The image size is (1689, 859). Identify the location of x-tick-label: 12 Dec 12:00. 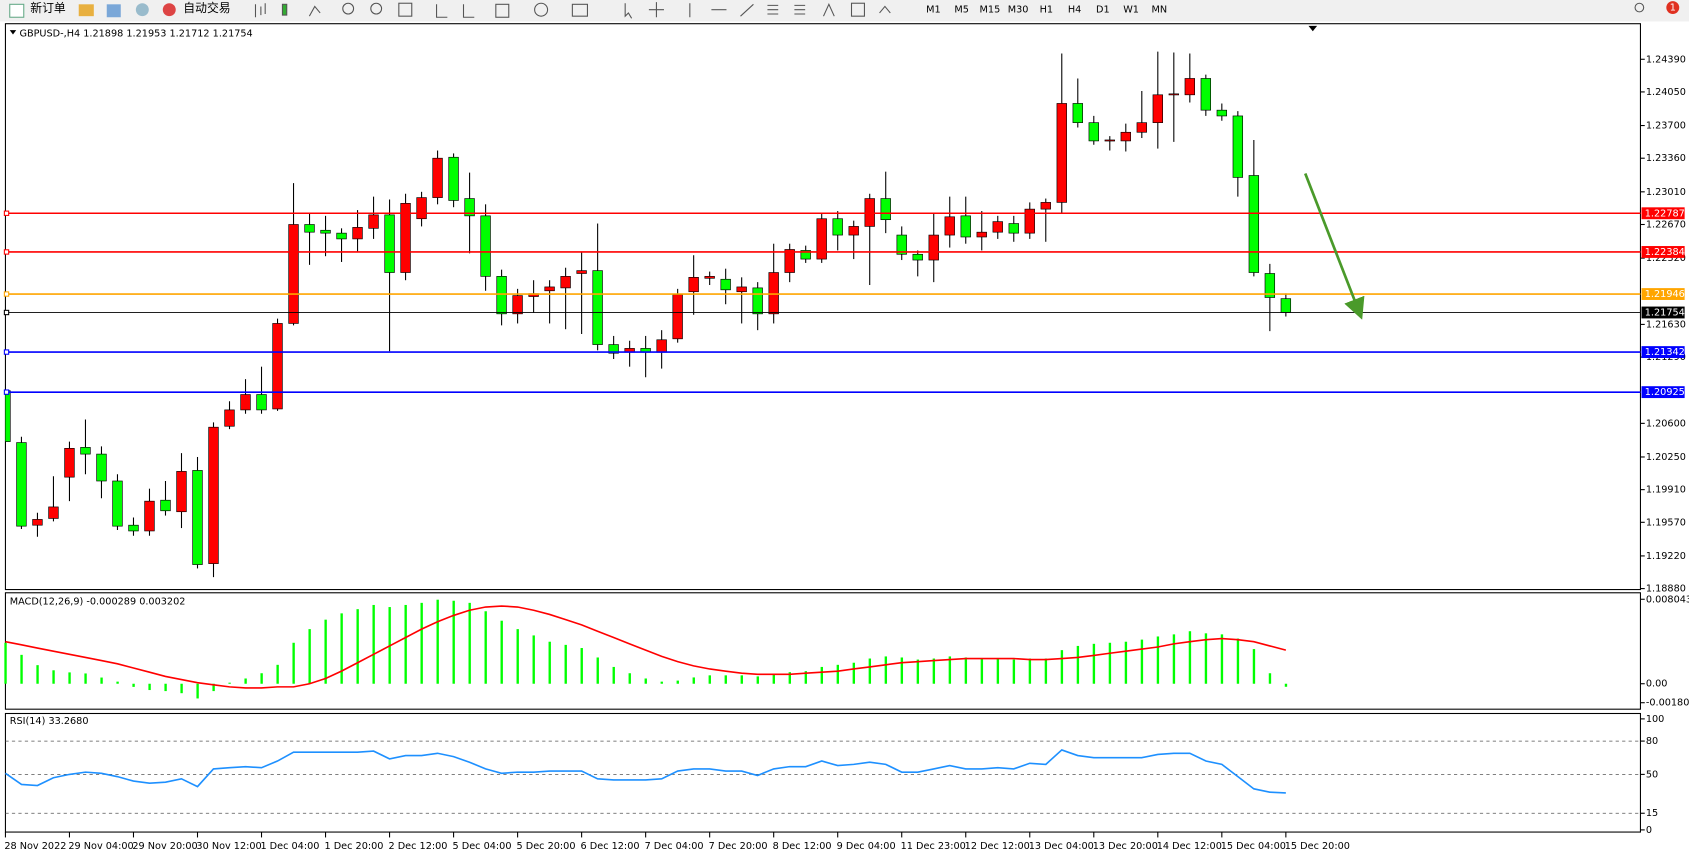
(997, 846).